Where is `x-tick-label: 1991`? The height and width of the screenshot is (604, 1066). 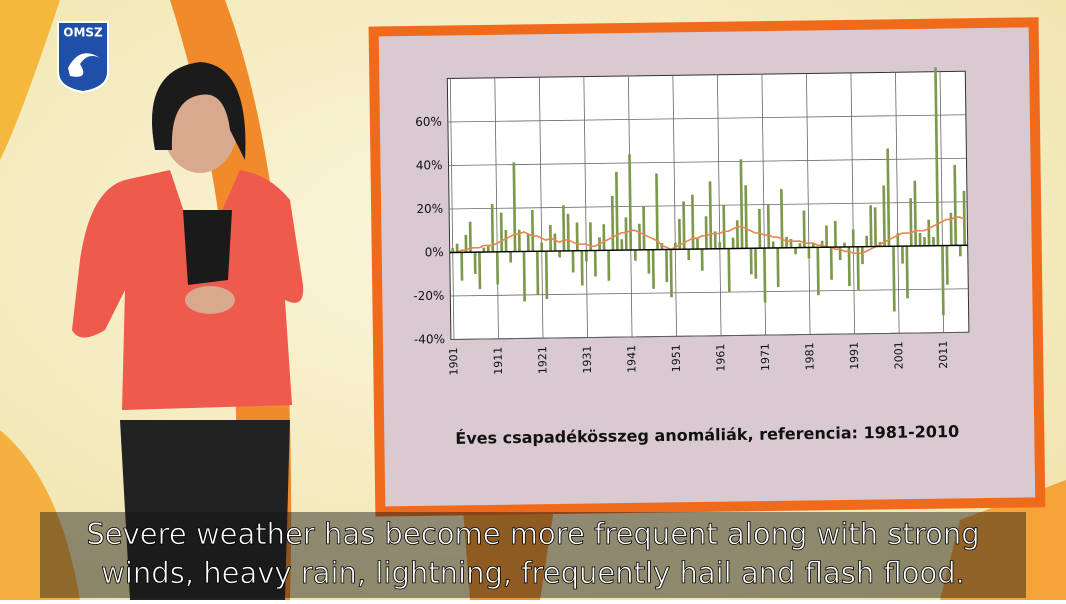
x-tick-label: 1991 is located at coordinates (854, 356).